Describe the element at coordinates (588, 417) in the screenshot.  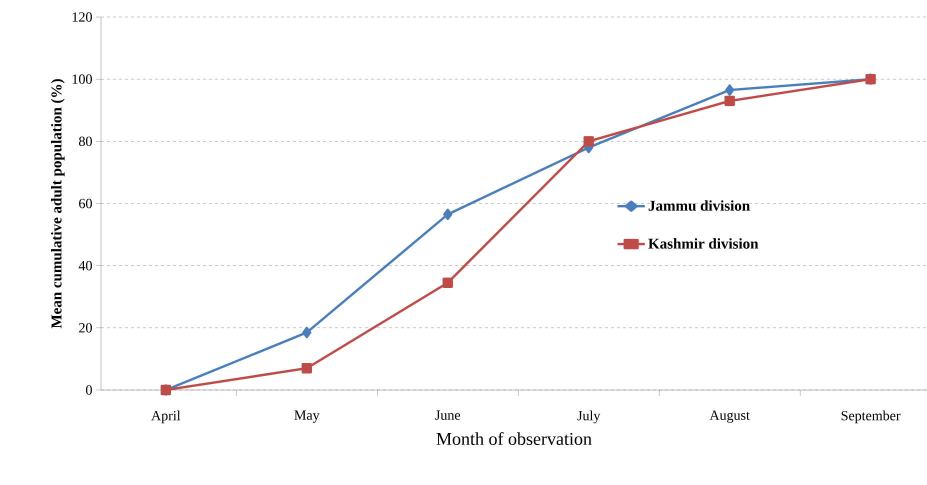
I see `x-tick-label: July` at that location.